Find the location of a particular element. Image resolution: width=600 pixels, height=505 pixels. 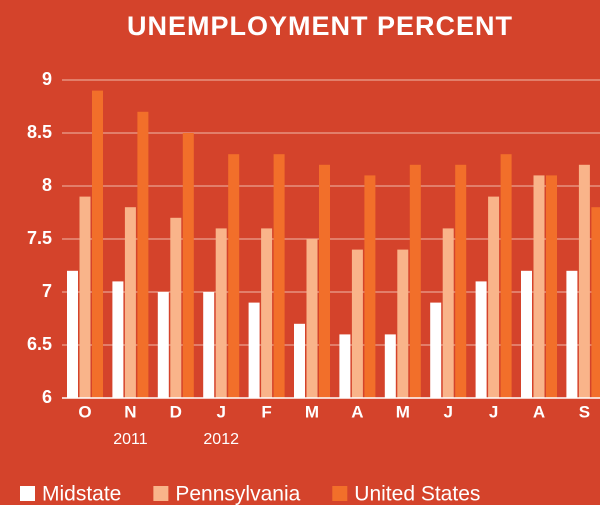

y-tick-label: 8.5 is located at coordinates (39, 132).